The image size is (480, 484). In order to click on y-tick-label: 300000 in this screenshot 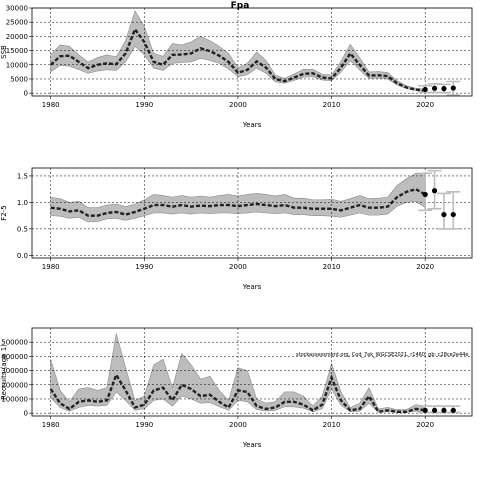, I will do `click(14, 371)`.